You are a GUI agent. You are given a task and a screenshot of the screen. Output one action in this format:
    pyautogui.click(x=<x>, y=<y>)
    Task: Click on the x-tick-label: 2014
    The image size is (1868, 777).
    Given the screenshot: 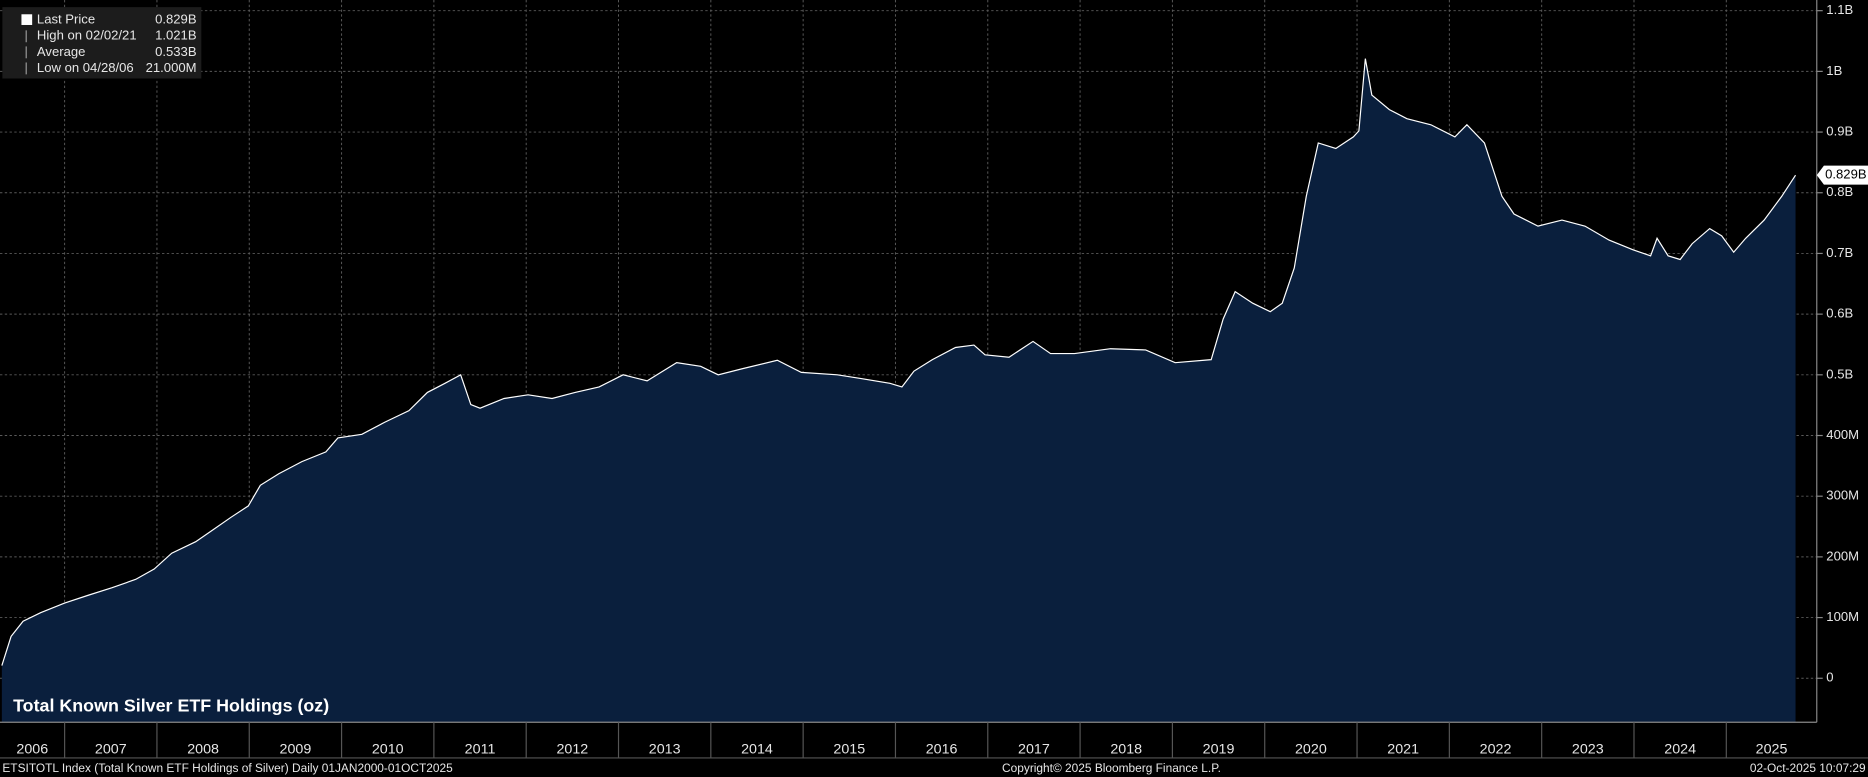 What is the action you would take?
    pyautogui.click(x=757, y=749)
    